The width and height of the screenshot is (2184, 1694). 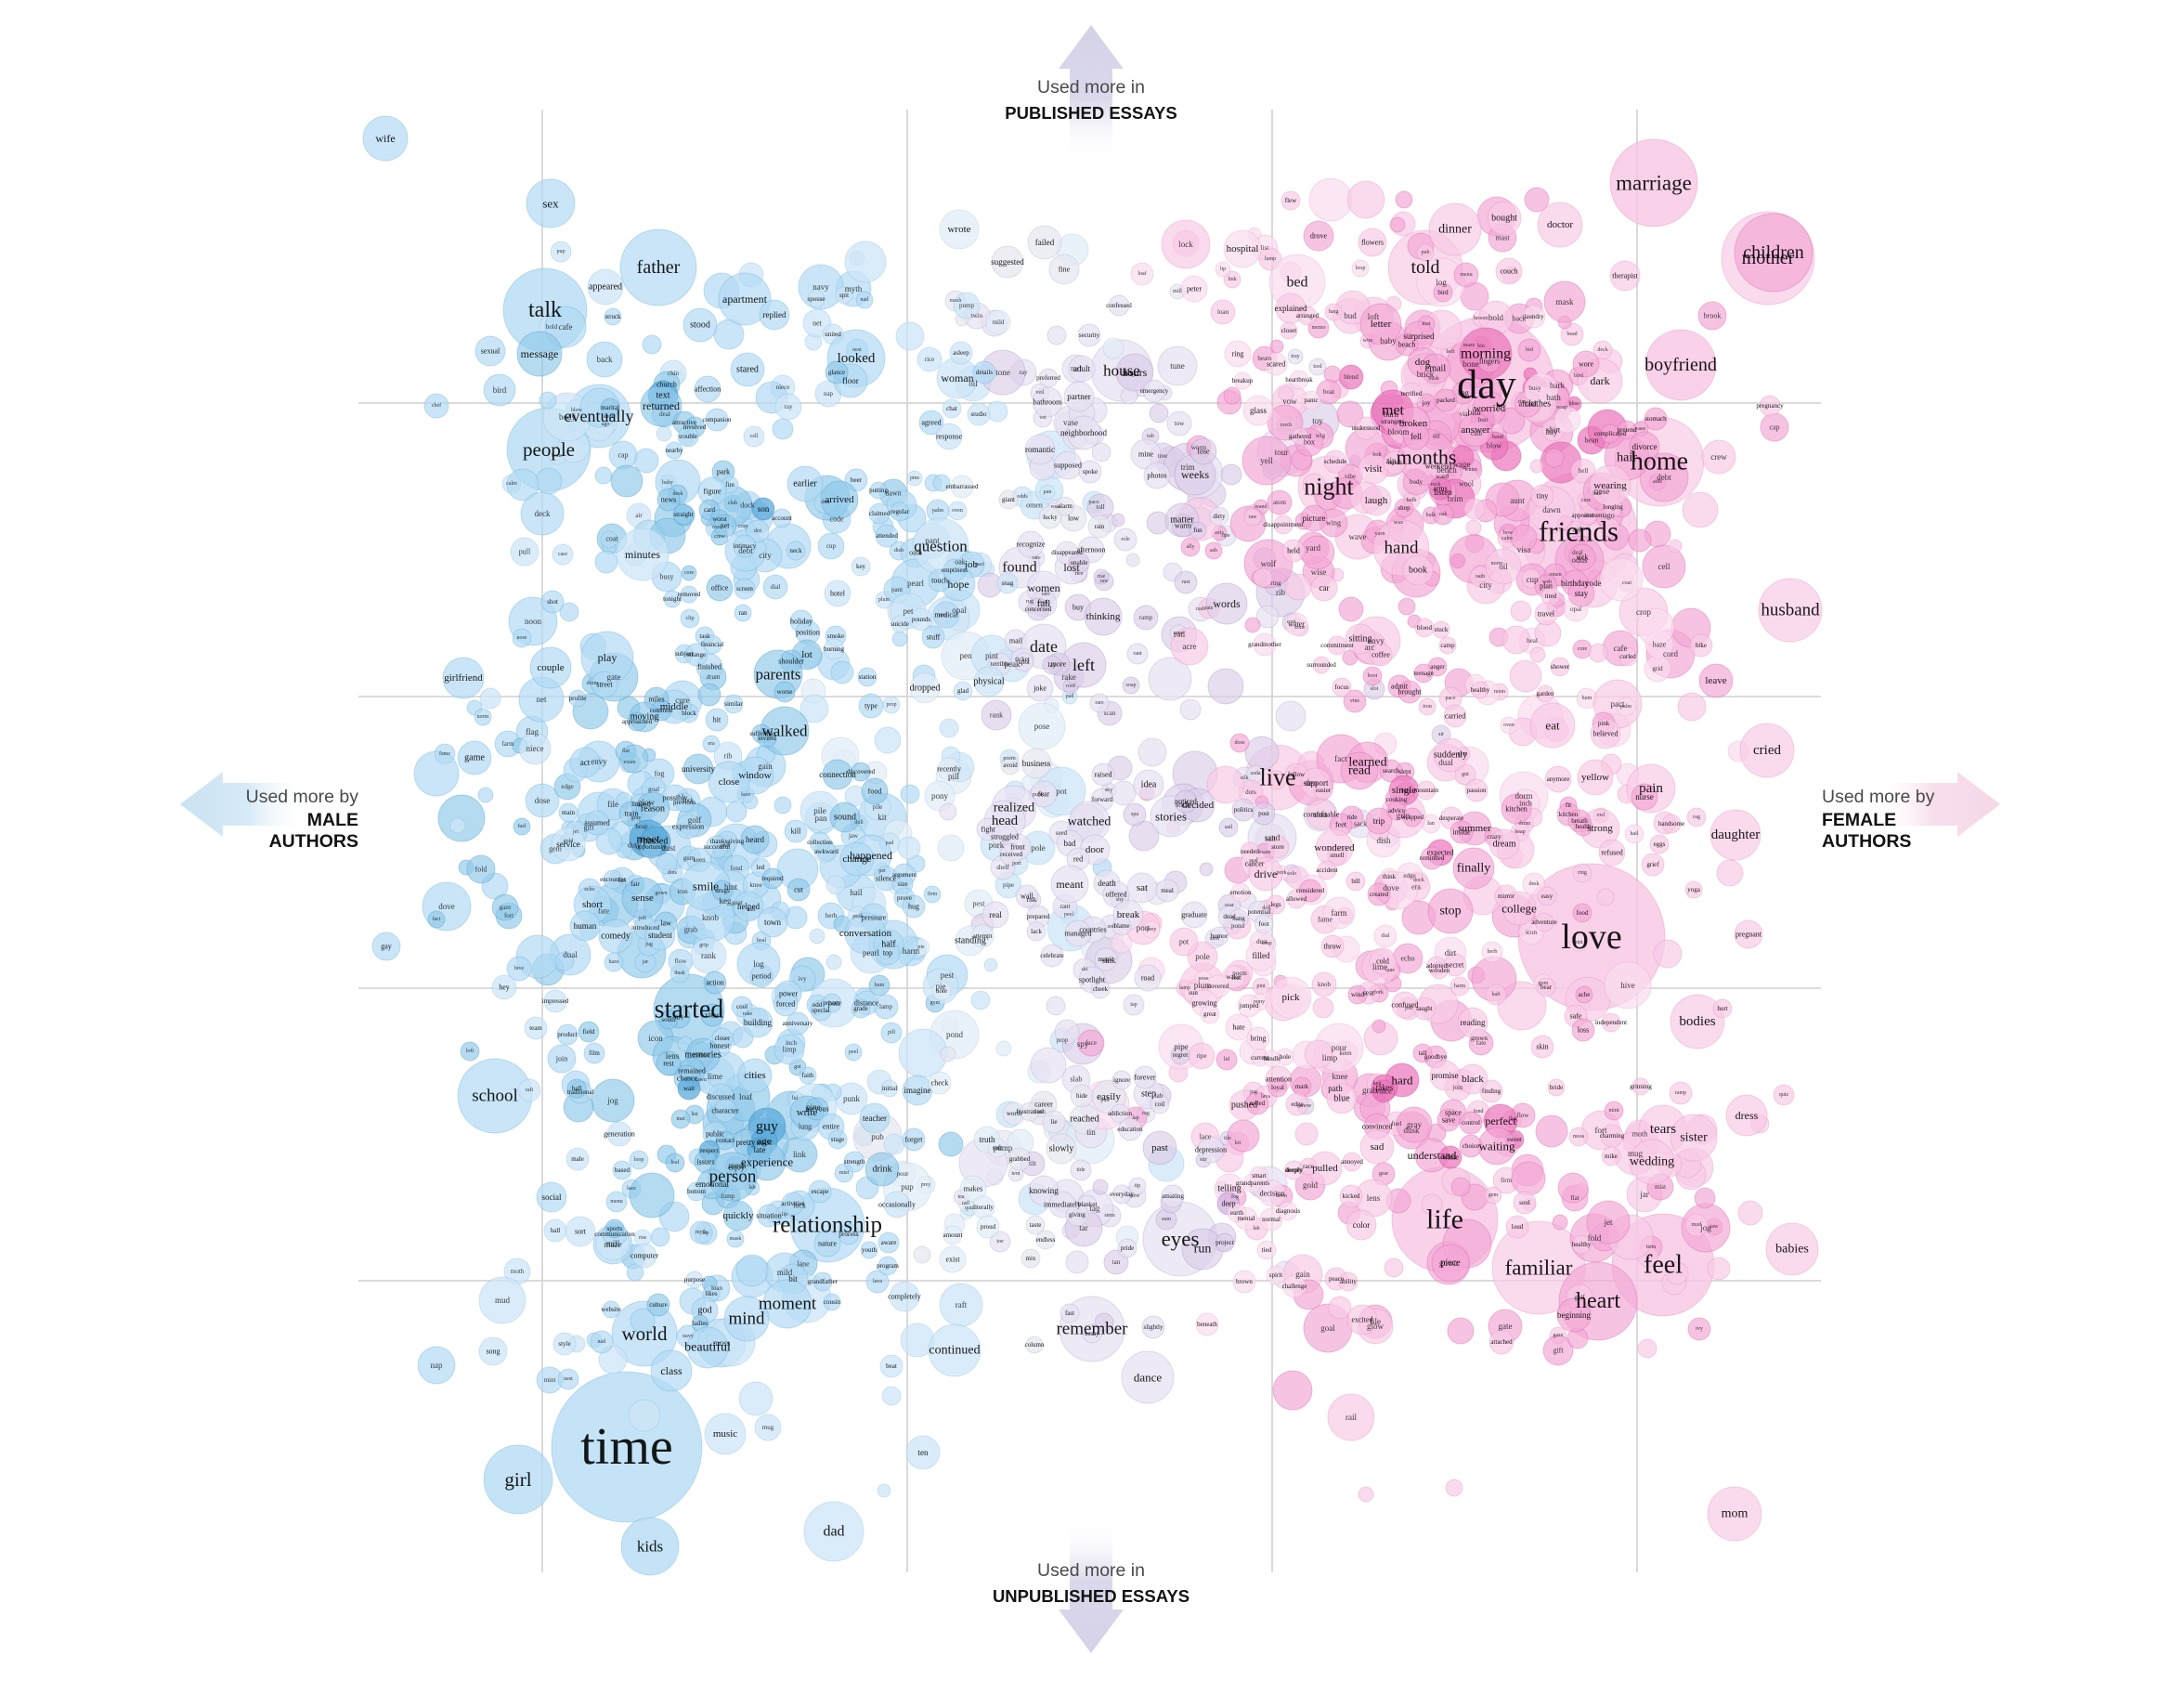 What do you see at coordinates (1265, 248) in the screenshot?
I see `svg-text: list` at bounding box center [1265, 248].